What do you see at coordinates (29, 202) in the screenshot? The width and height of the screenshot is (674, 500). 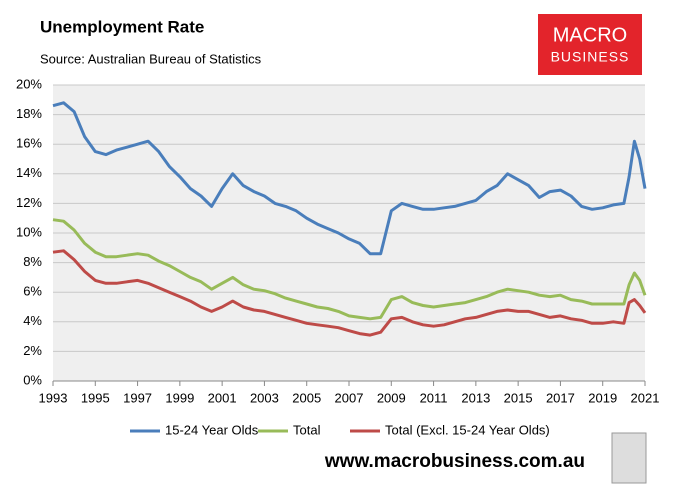 I see `y-tick-label: 12%` at bounding box center [29, 202].